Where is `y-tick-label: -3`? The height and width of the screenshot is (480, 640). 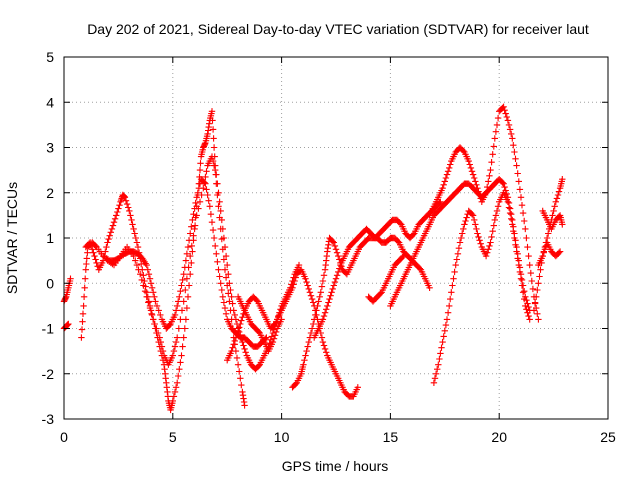
y-tick-label: -3 is located at coordinates (48, 419).